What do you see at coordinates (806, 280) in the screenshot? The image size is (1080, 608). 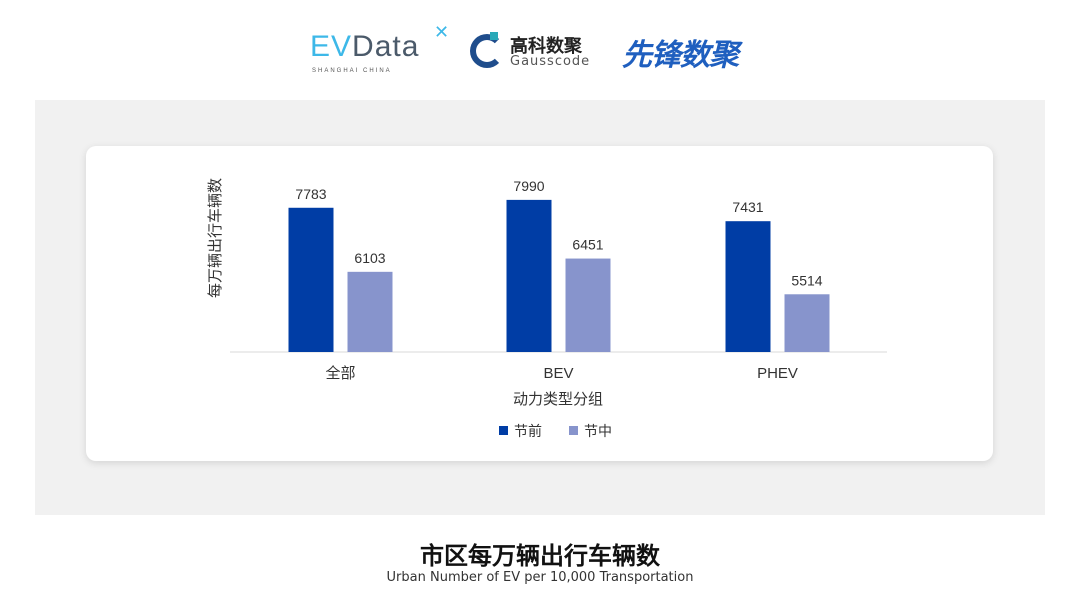 I see `data-label: 5514` at bounding box center [806, 280].